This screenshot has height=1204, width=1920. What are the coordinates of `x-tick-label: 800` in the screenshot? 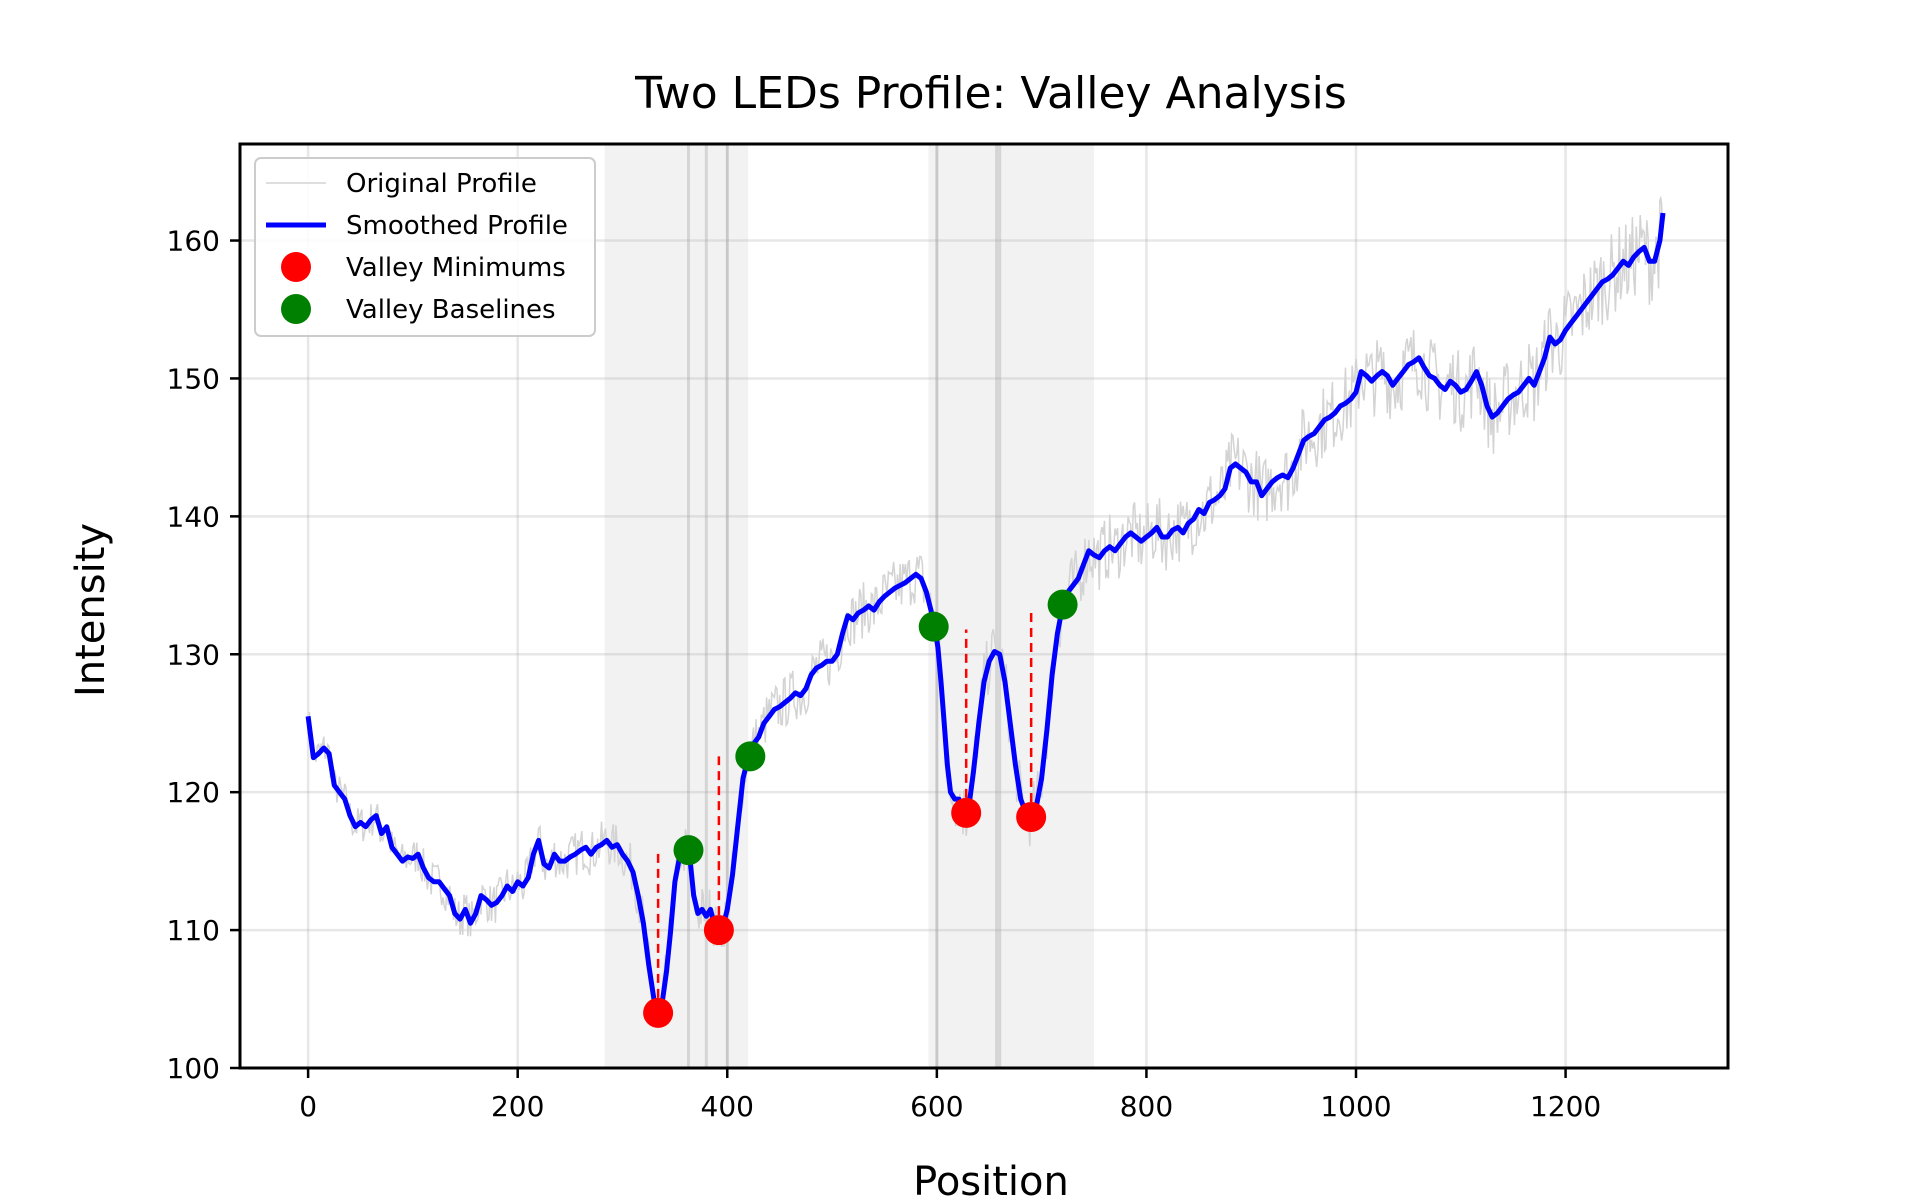 It's located at (1146, 1106).